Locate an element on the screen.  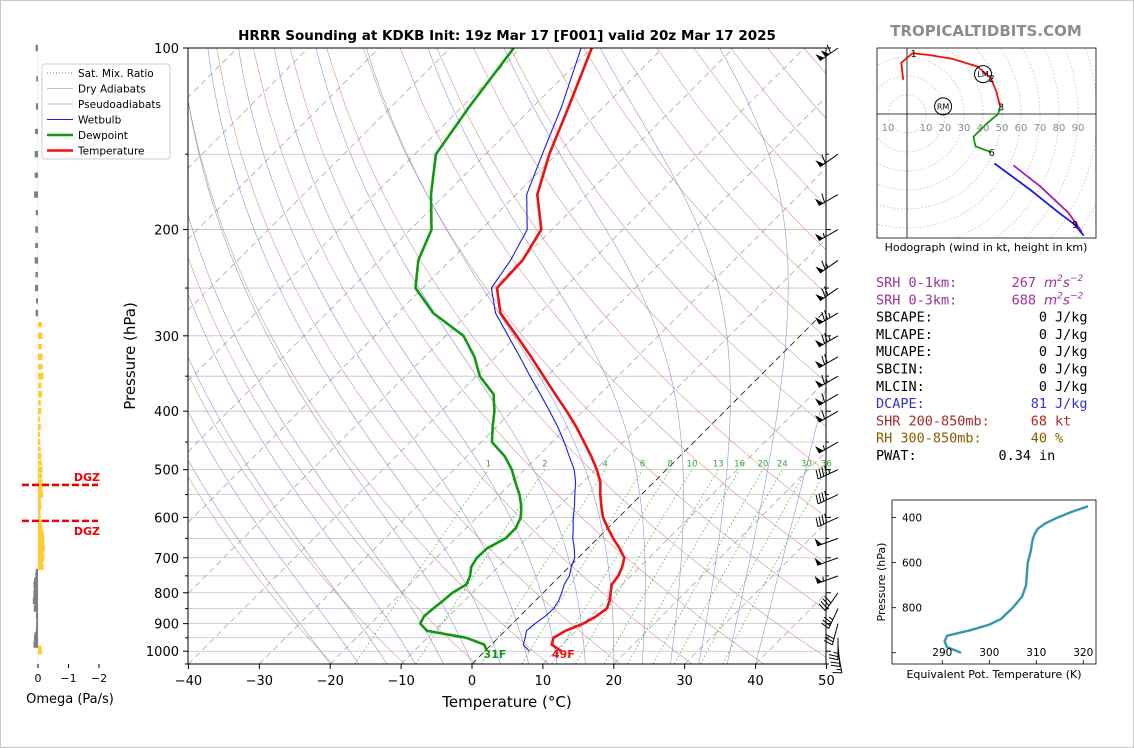
legend-entry: Wetbulb is located at coordinates (100, 121).